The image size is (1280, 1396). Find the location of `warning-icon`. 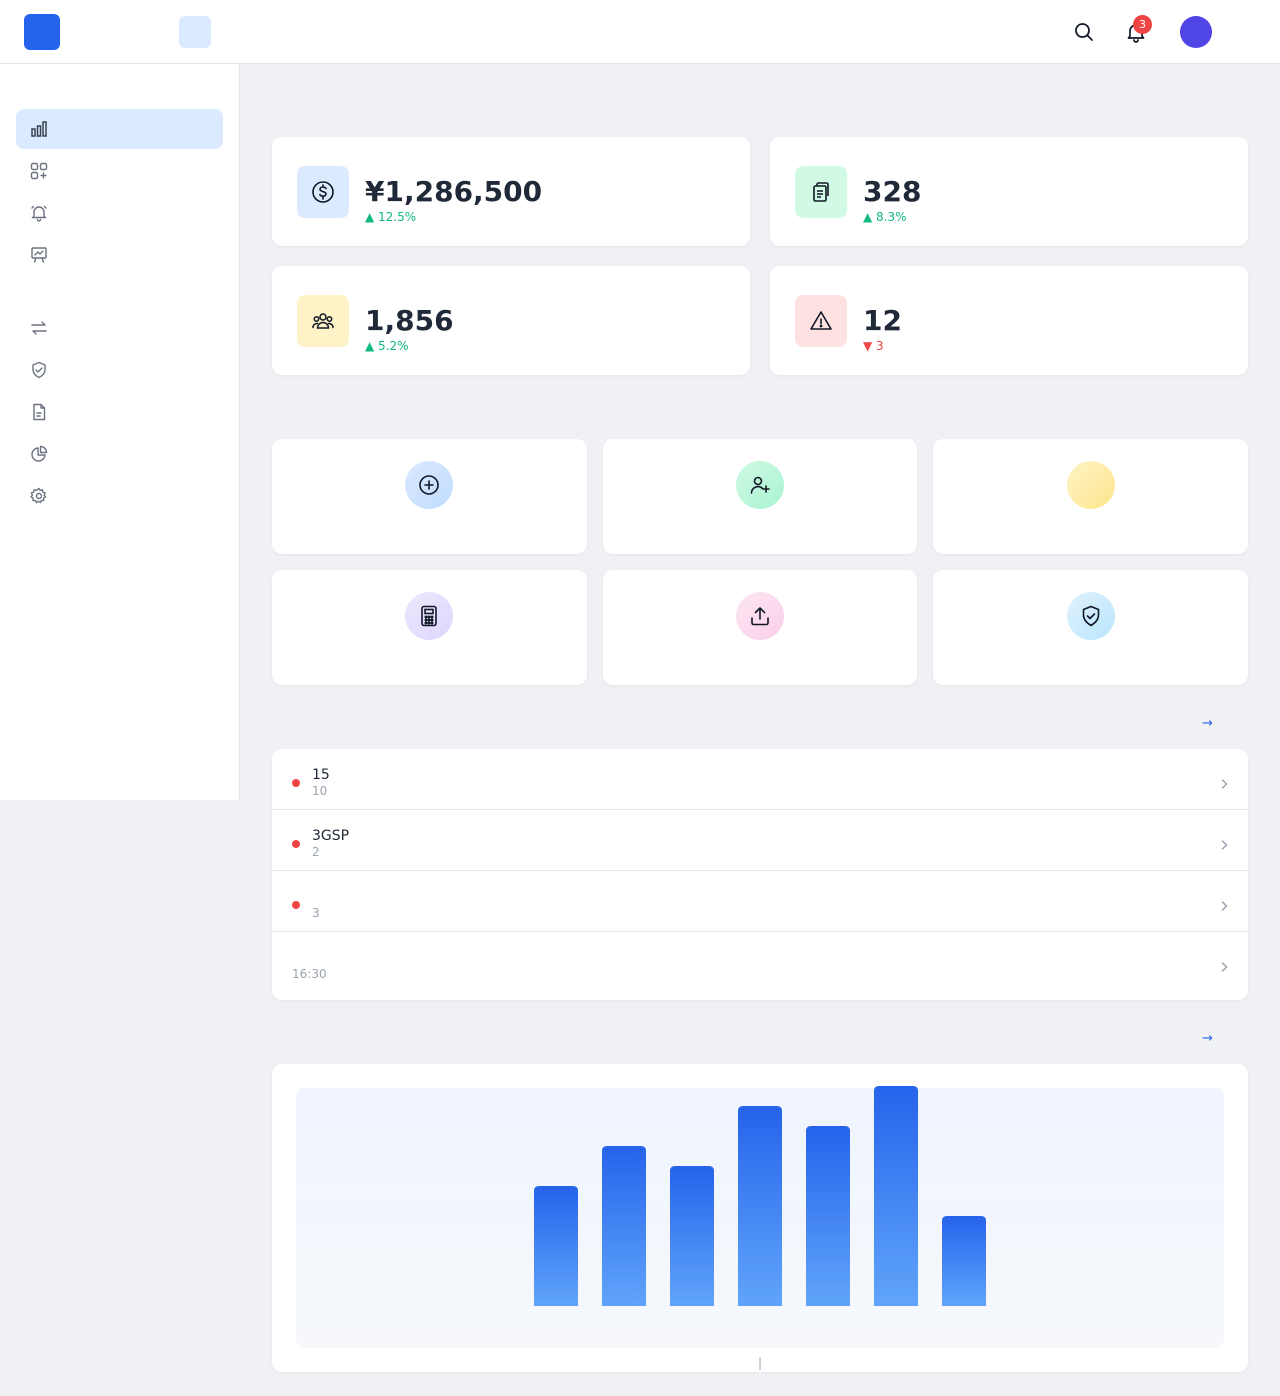

warning-icon is located at coordinates (821, 320).